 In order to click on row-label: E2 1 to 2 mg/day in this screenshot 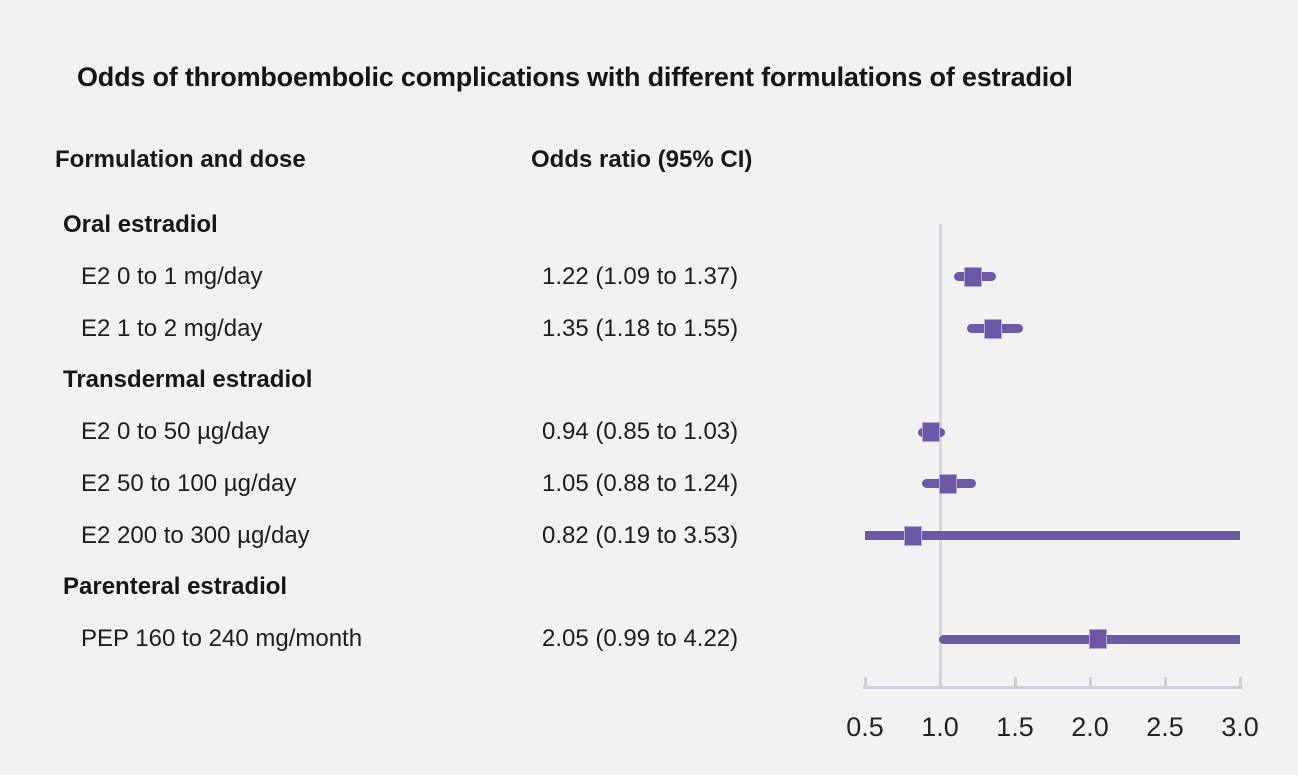, I will do `click(172, 328)`.